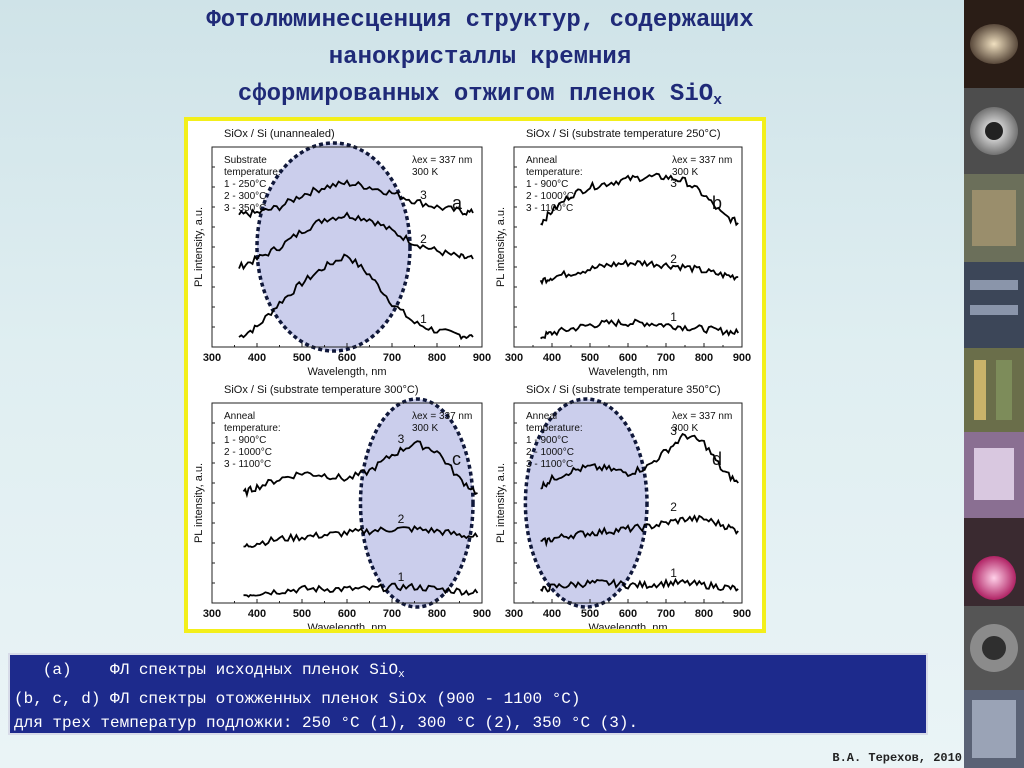  I want to click on panel-c-xtick-label-900: 900, so click(482, 614).